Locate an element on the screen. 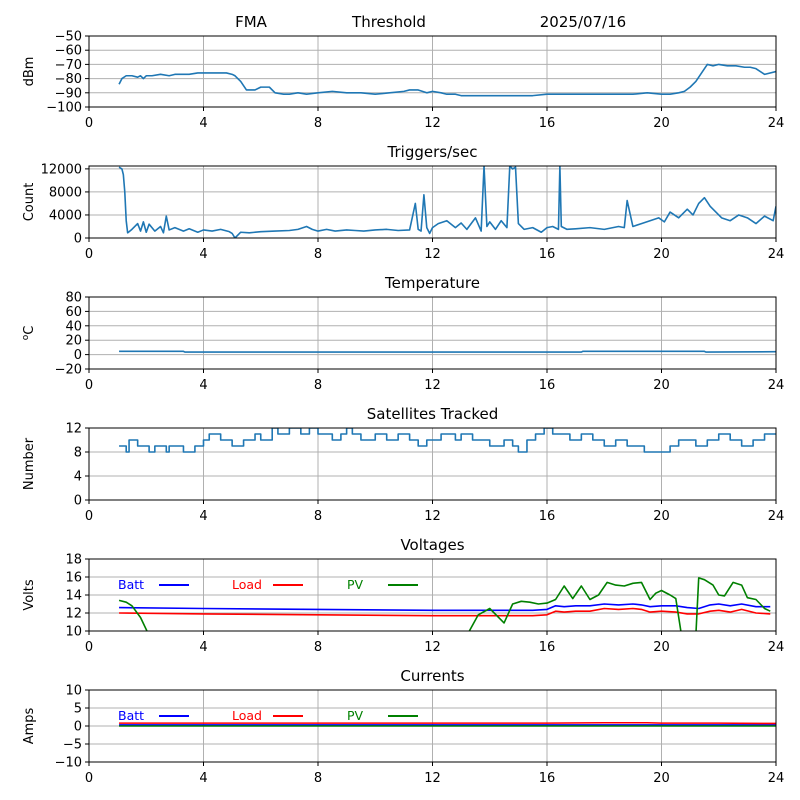  chart-title: Satellites Tracked is located at coordinates (432, 414).